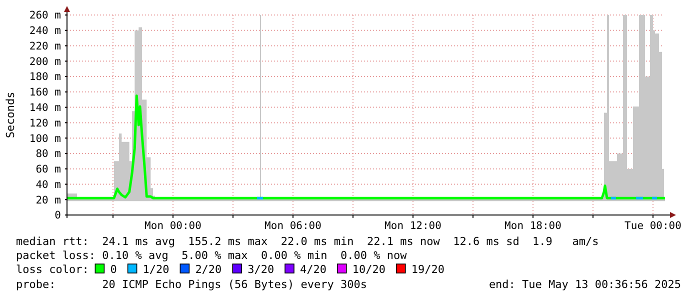  I want to click on x-tick-label: Mon 12:00, so click(413, 226).